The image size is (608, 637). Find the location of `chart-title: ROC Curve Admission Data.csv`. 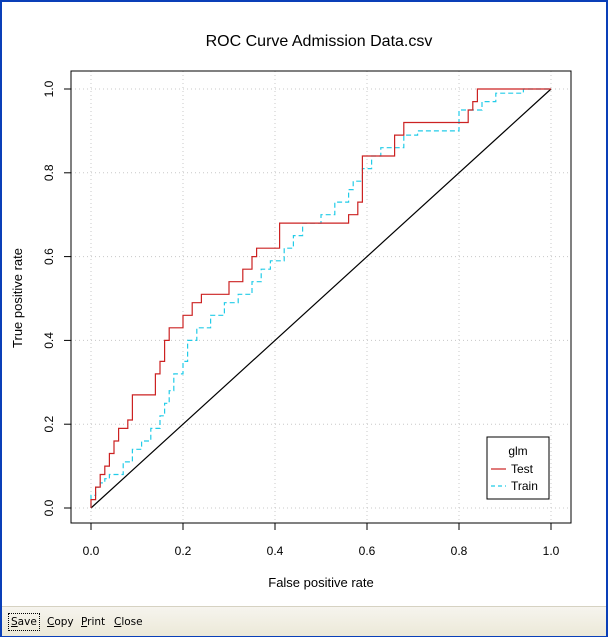

chart-title: ROC Curve Admission Data.csv is located at coordinates (319, 41).